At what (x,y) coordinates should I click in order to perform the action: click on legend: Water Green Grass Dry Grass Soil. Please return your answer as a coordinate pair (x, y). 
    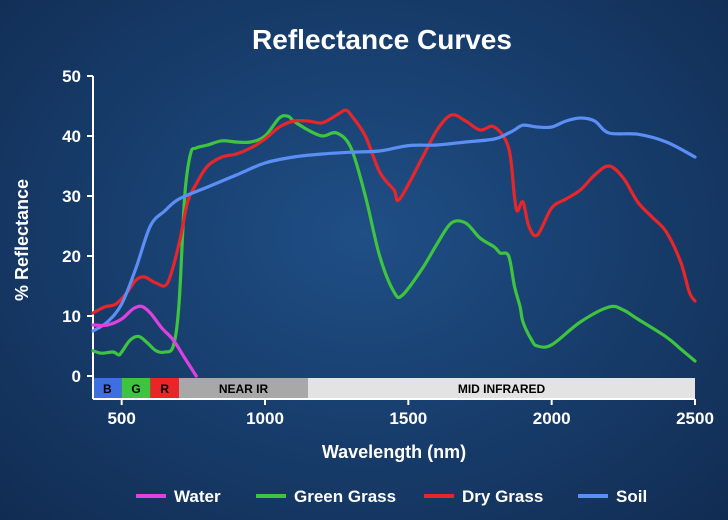
    Looking at the image, I should click on (391, 496).